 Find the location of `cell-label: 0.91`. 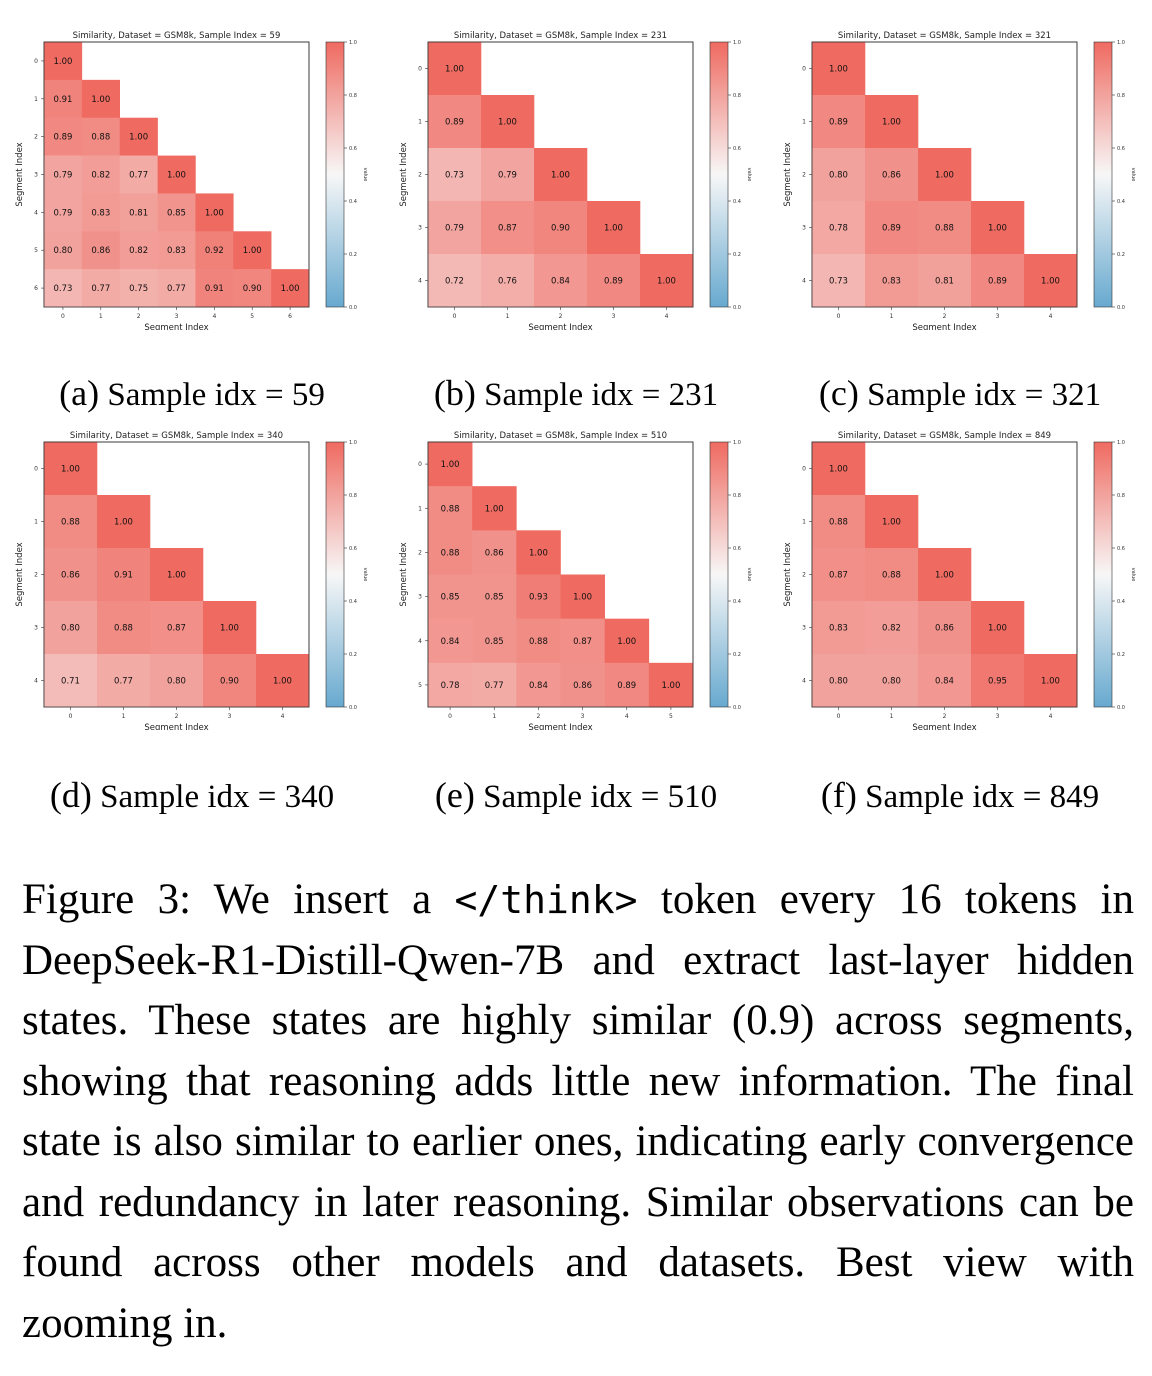

cell-label: 0.91 is located at coordinates (214, 289).